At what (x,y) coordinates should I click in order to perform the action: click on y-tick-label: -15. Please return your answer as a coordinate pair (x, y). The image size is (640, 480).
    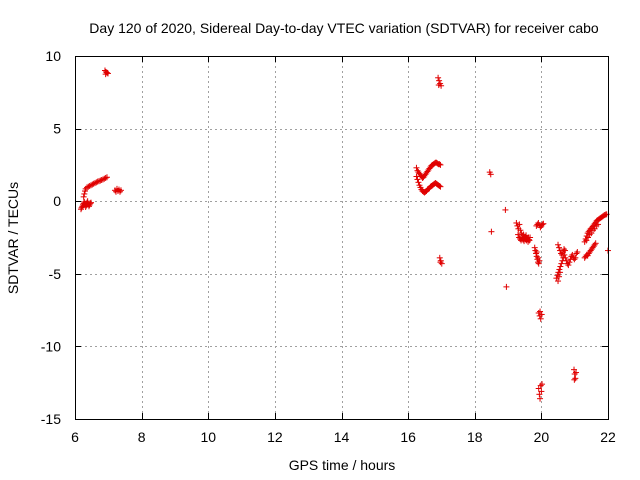
    Looking at the image, I should click on (51, 419).